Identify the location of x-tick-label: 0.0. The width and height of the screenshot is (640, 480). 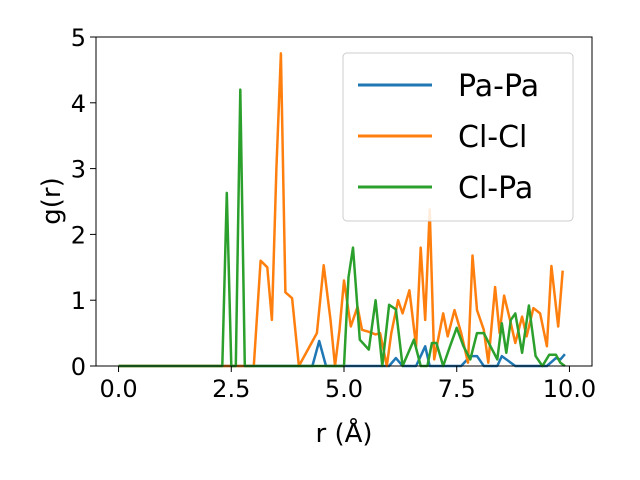
(118, 389).